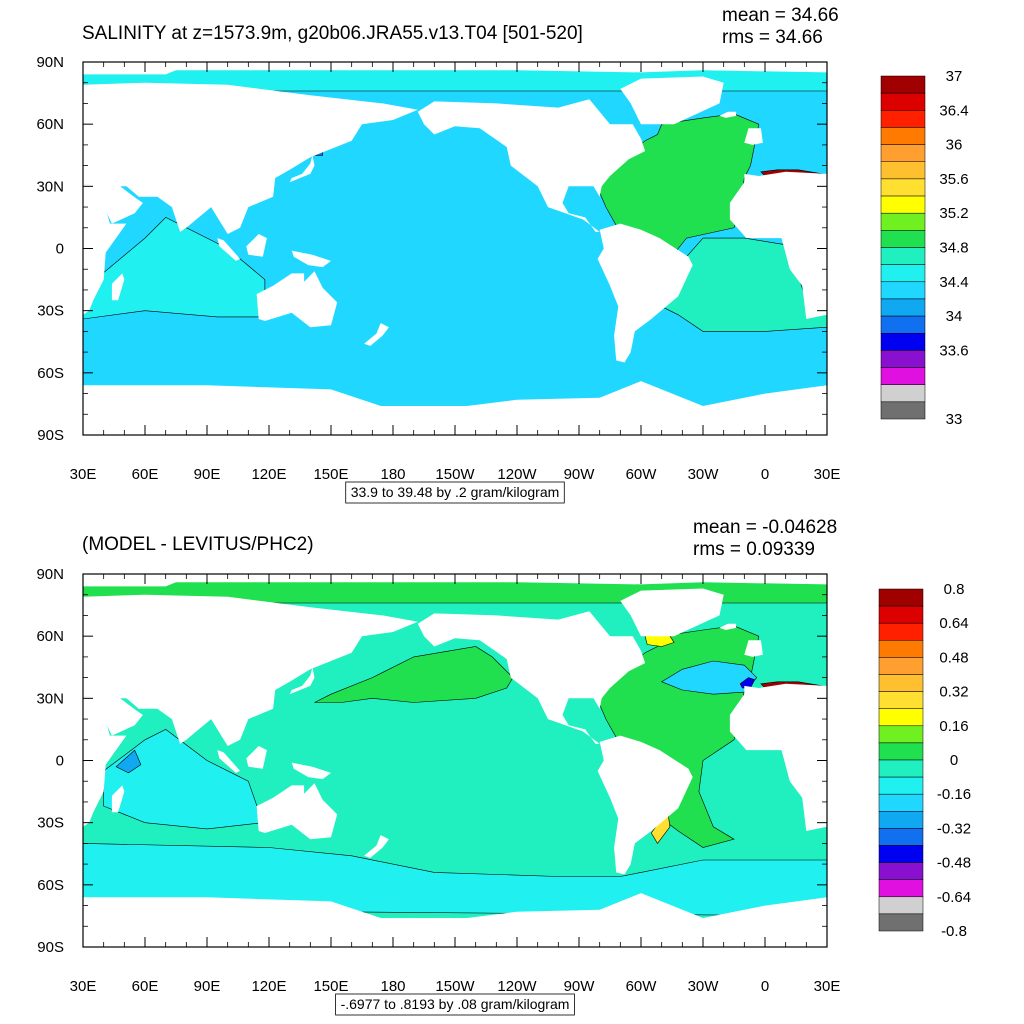 The height and width of the screenshot is (1024, 1024). Describe the element at coordinates (954, 589) in the screenshot. I see `colorbar-label: 0.8` at that location.